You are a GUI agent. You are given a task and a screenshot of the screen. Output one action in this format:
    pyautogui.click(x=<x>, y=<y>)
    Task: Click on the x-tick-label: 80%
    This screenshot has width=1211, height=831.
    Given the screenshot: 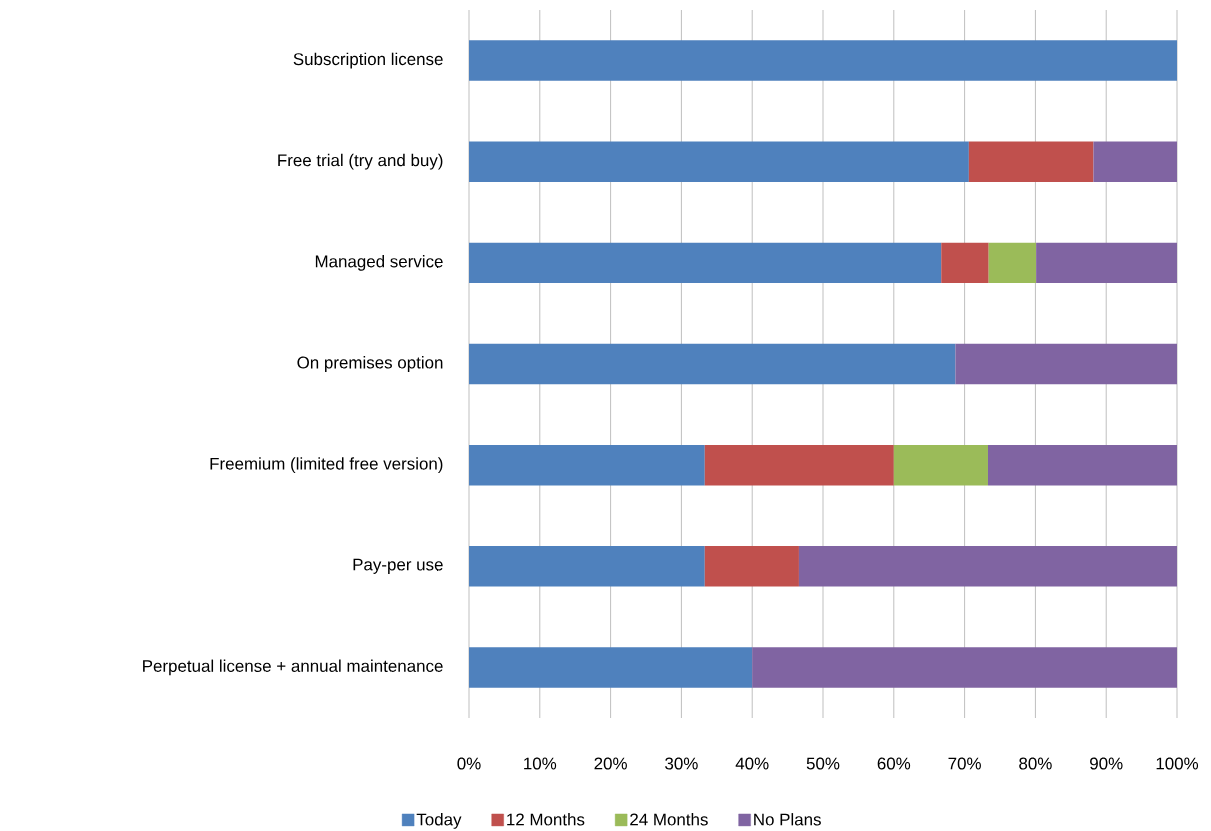 What is the action you would take?
    pyautogui.click(x=1035, y=763)
    